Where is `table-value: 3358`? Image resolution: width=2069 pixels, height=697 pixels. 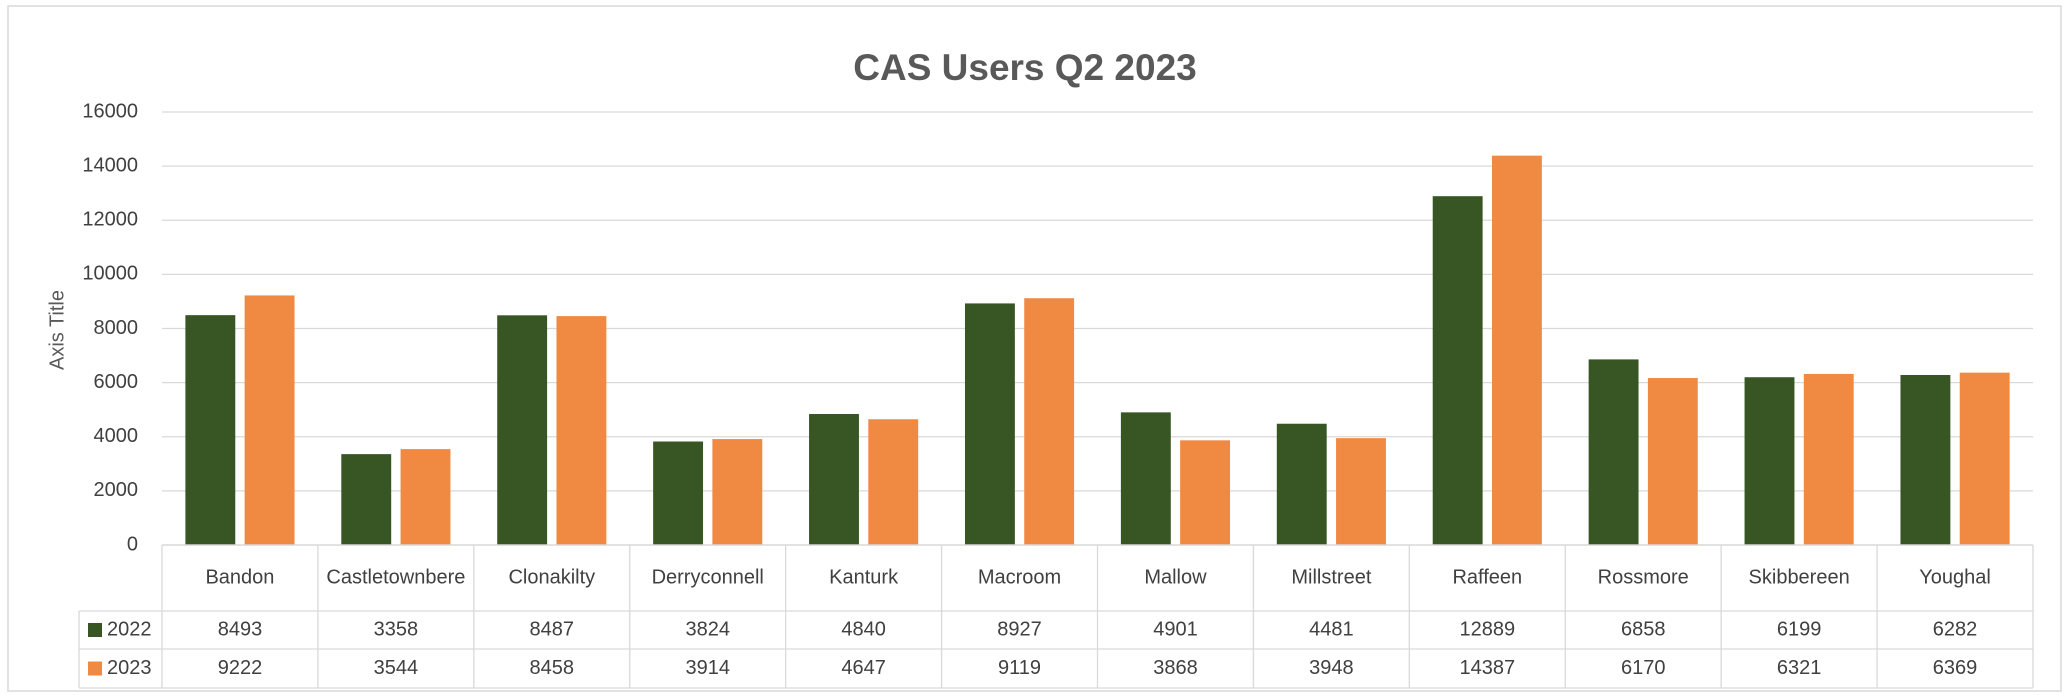 table-value: 3358 is located at coordinates (396, 629).